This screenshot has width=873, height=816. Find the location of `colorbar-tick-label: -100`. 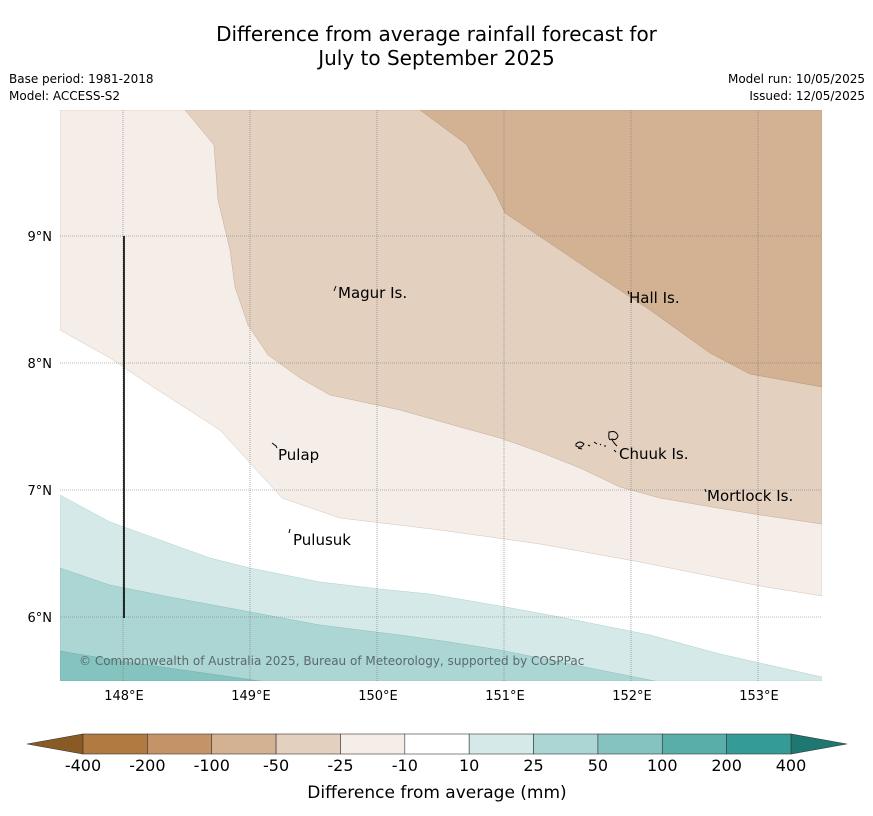

colorbar-tick-label: -100 is located at coordinates (212, 765).